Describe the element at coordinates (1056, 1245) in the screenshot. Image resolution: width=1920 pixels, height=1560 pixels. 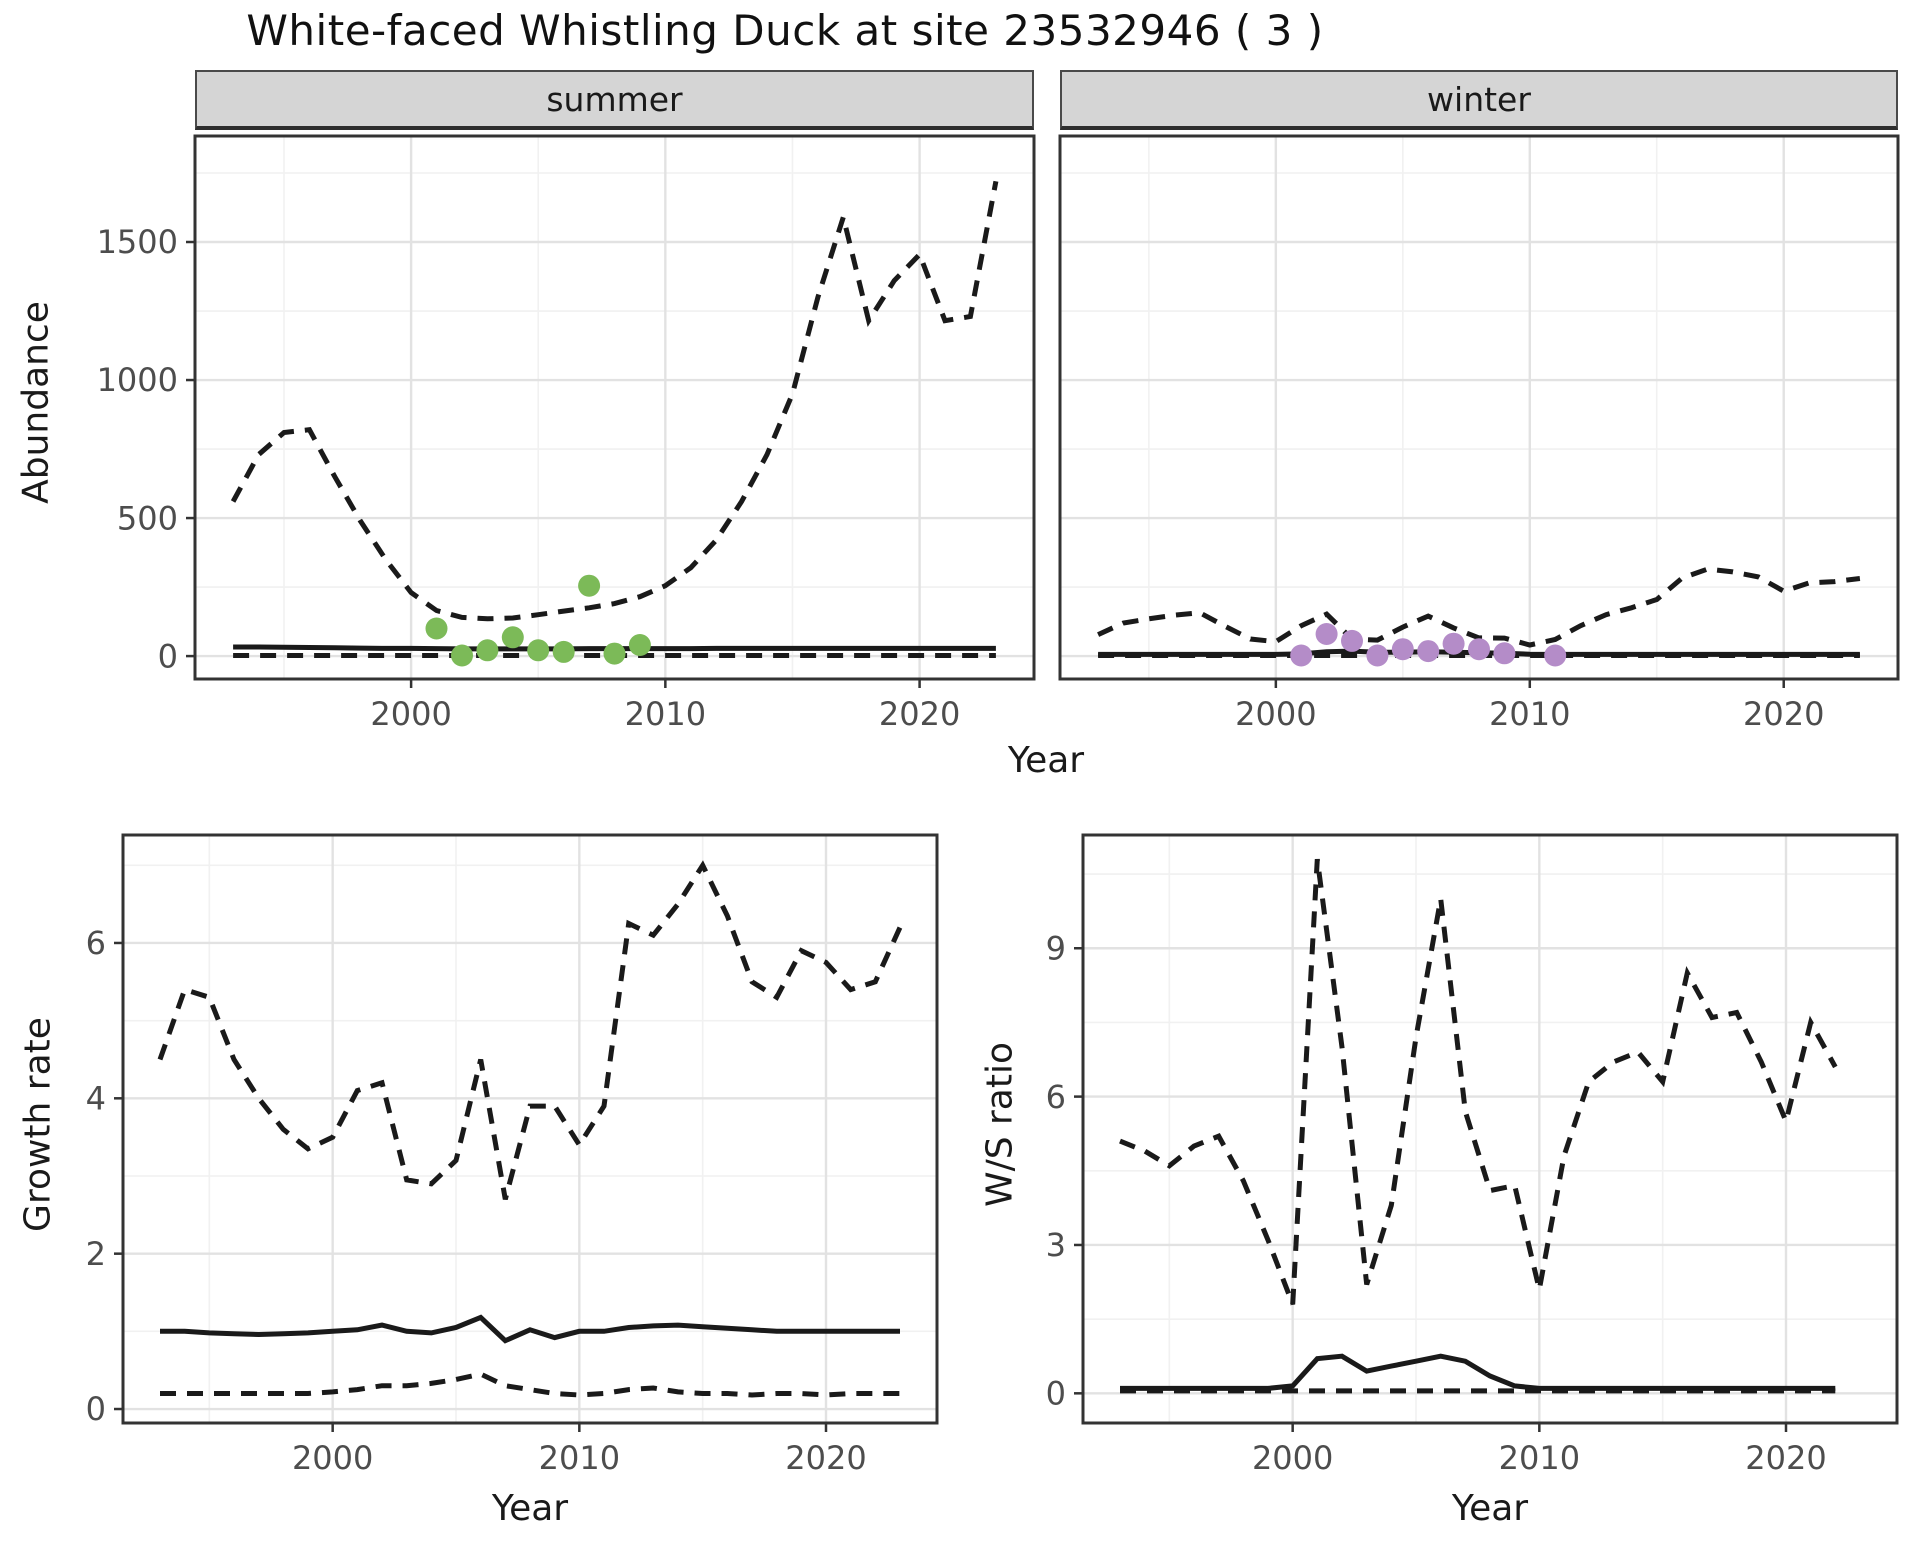
I see `svg-text: 3` at that location.